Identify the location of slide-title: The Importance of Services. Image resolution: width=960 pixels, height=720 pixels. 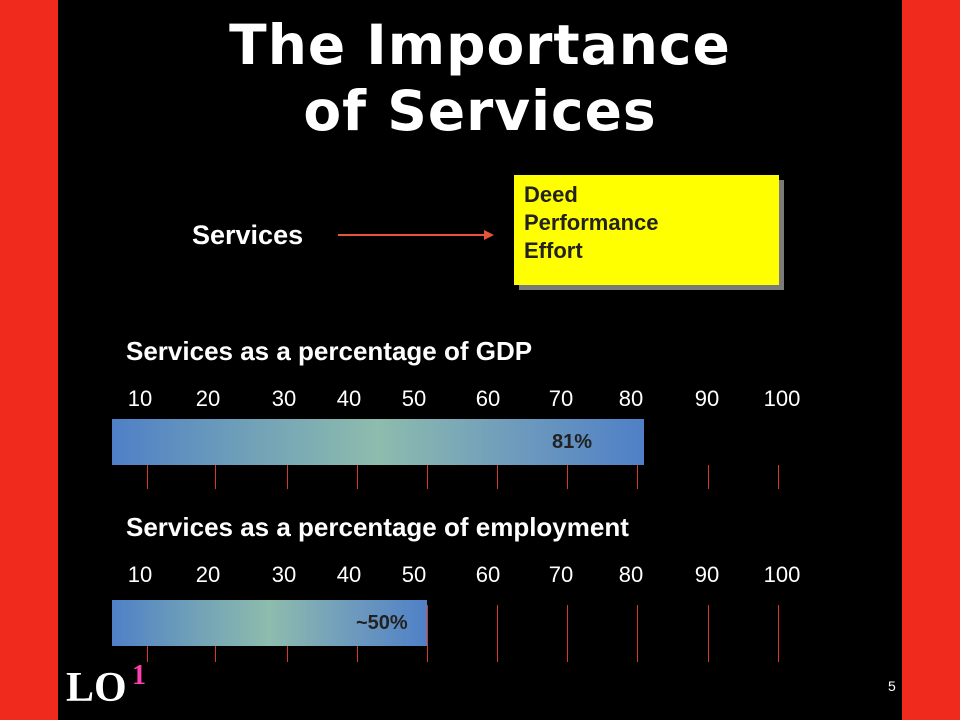
(480, 78).